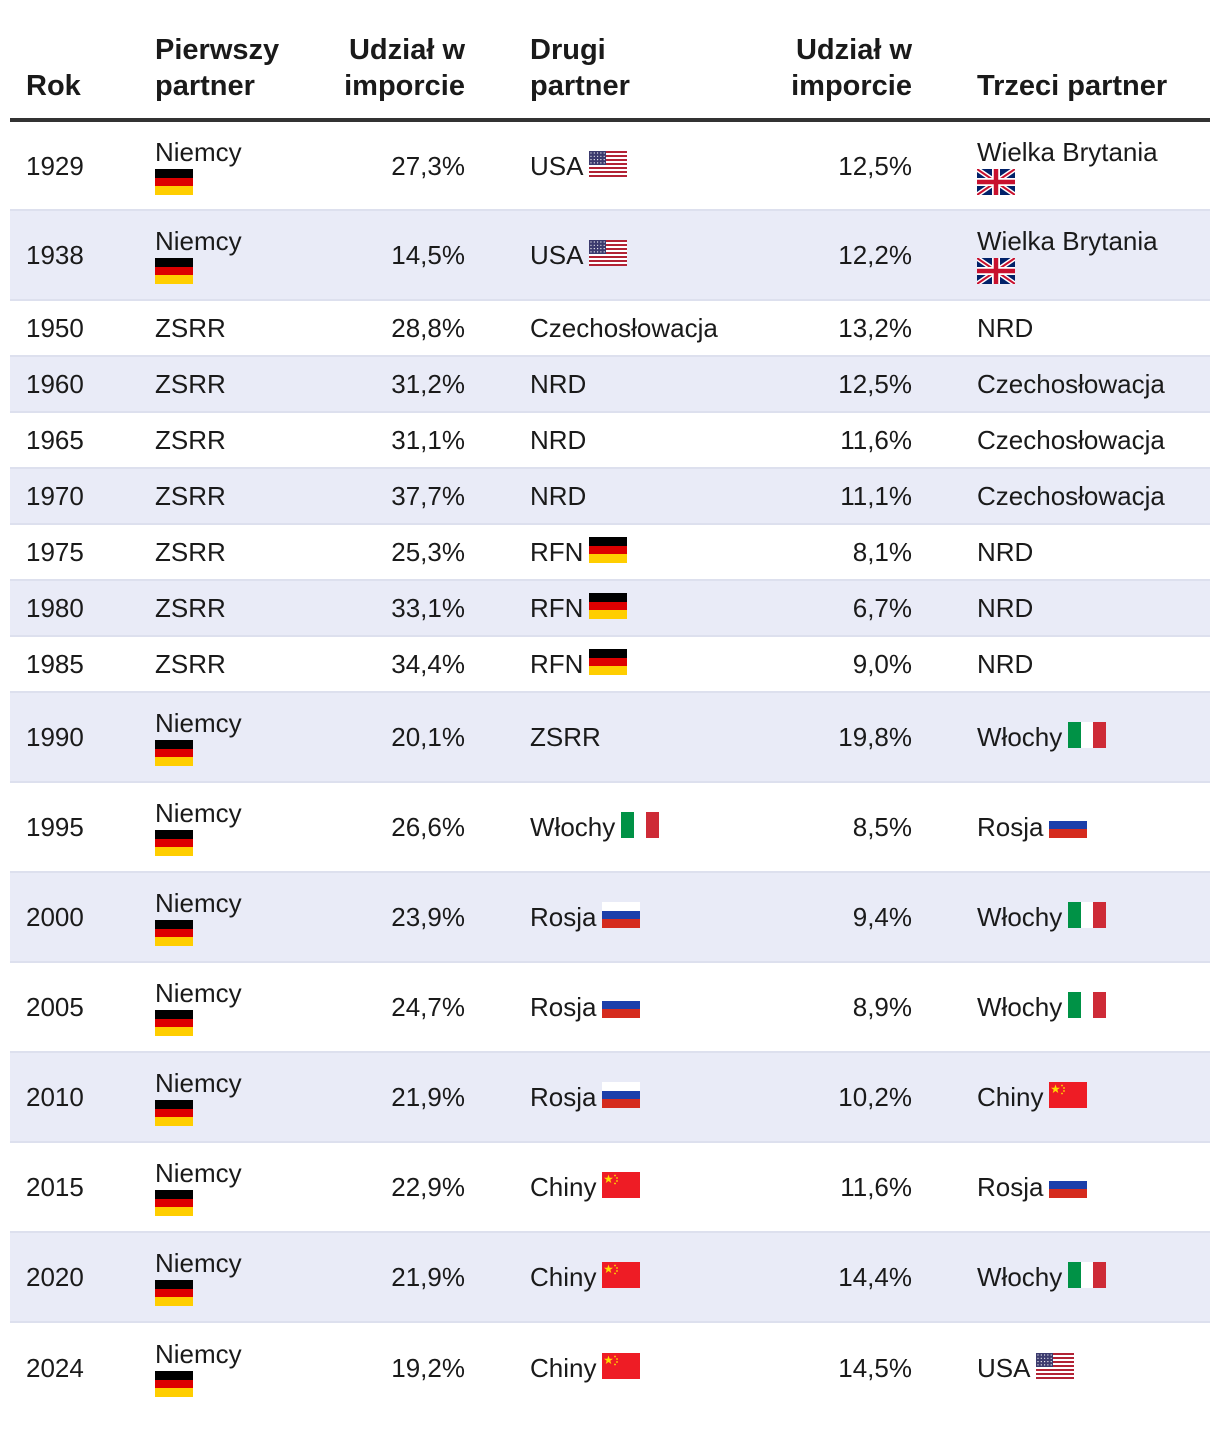 The width and height of the screenshot is (1220, 1438). I want to click on share1-cell: 37,7%, so click(372, 496).